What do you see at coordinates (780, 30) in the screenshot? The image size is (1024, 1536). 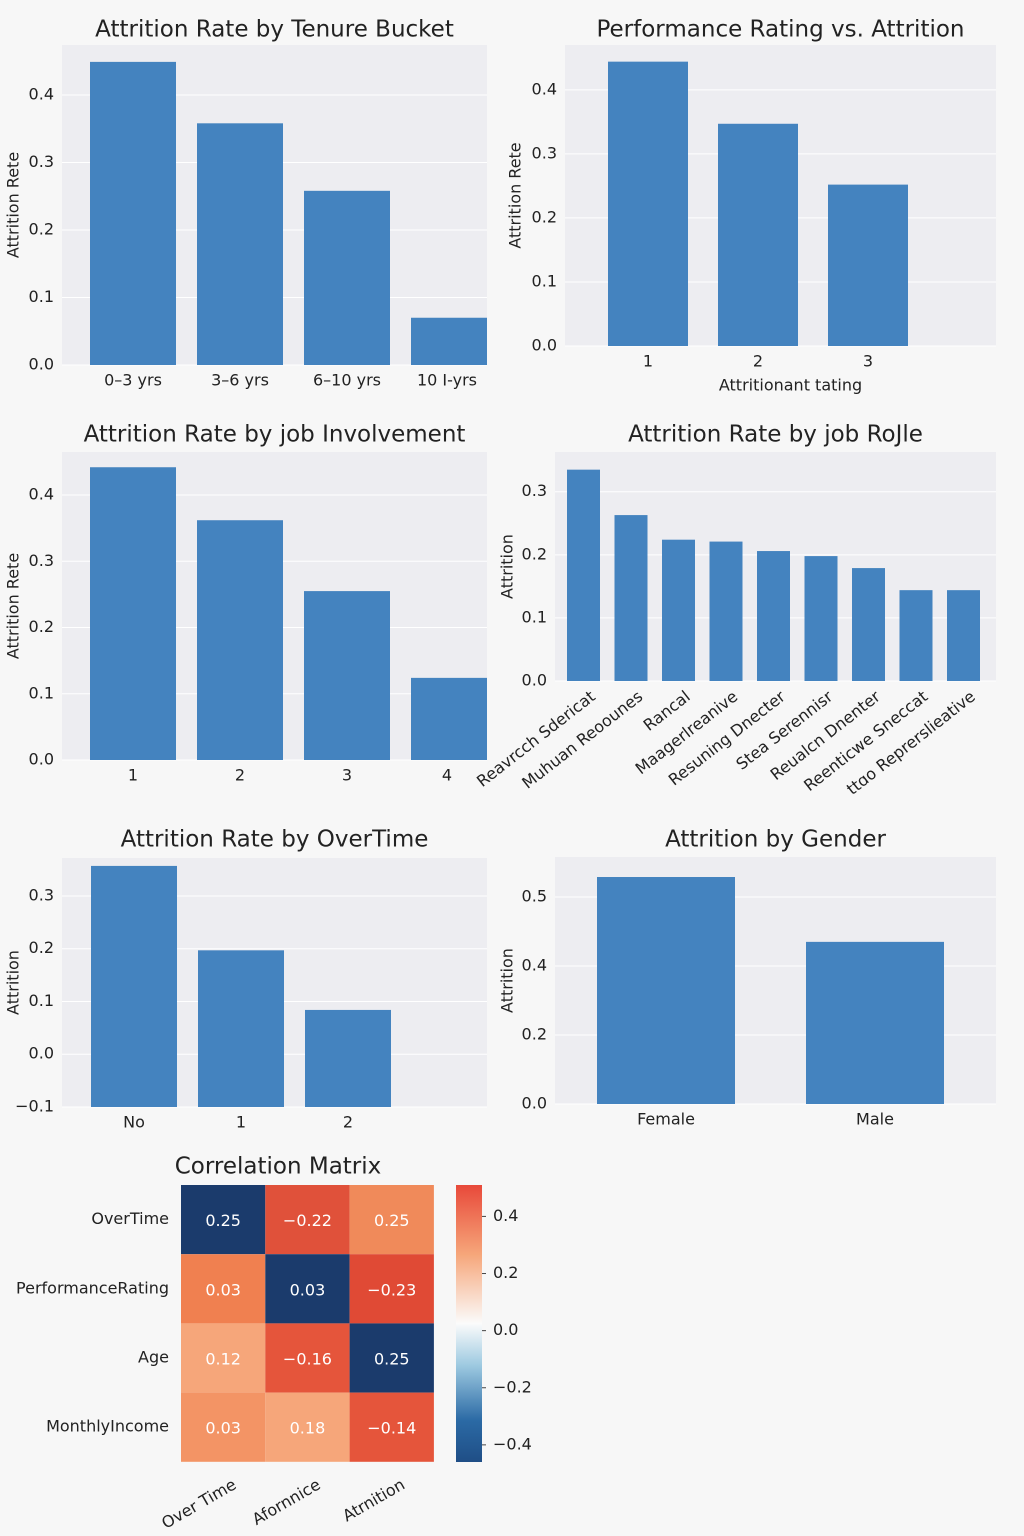 I see `title: Performance Rating vs. Attrition` at bounding box center [780, 30].